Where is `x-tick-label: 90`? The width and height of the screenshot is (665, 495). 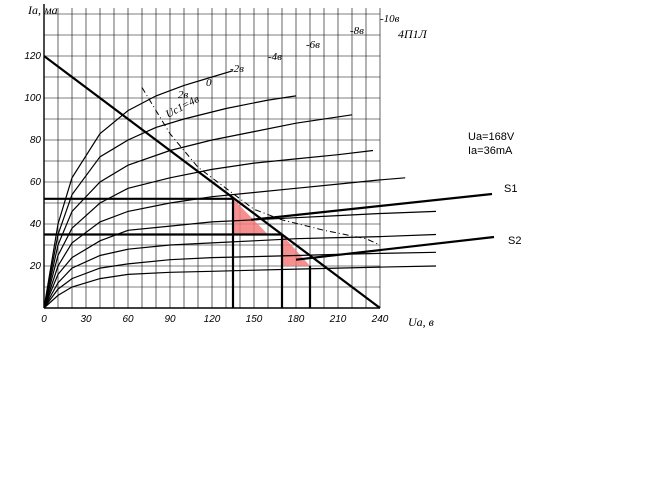 x-tick-label: 90 is located at coordinates (170, 319).